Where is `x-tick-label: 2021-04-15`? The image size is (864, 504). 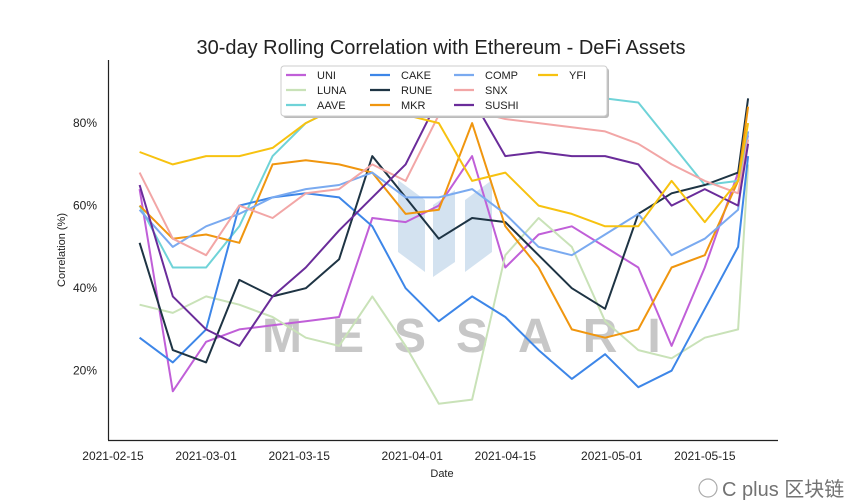 x-tick-label: 2021-04-15 is located at coordinates (506, 456).